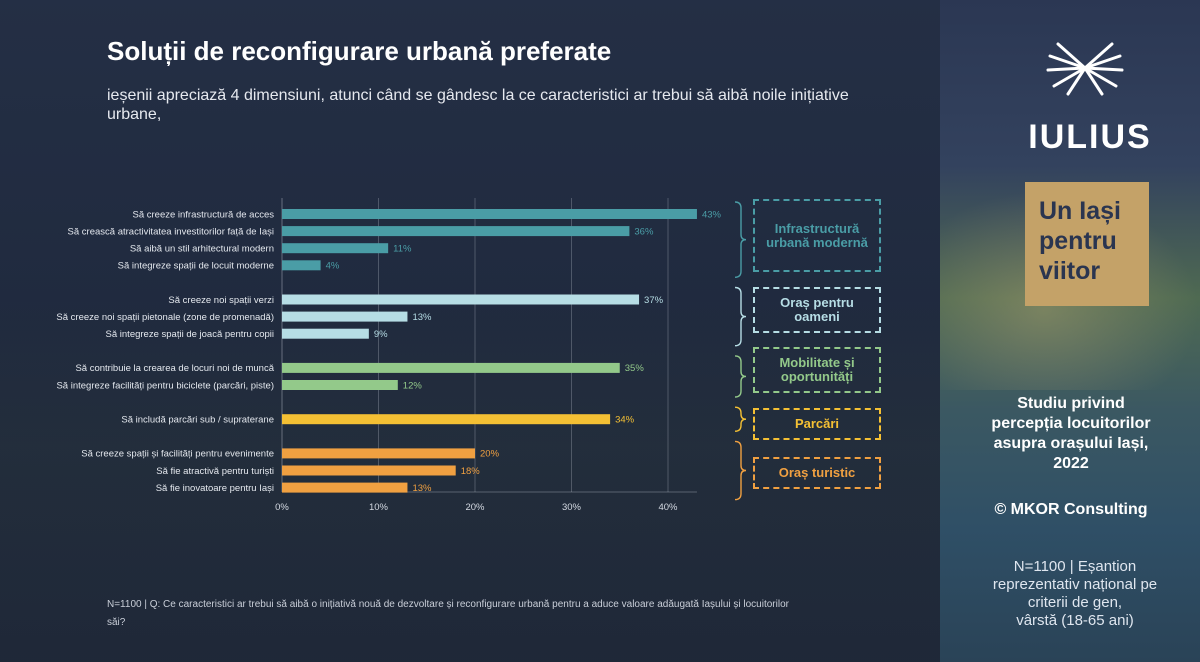  Describe the element at coordinates (1071, 403) in the screenshot. I see `study-line: Studiu privind` at that location.